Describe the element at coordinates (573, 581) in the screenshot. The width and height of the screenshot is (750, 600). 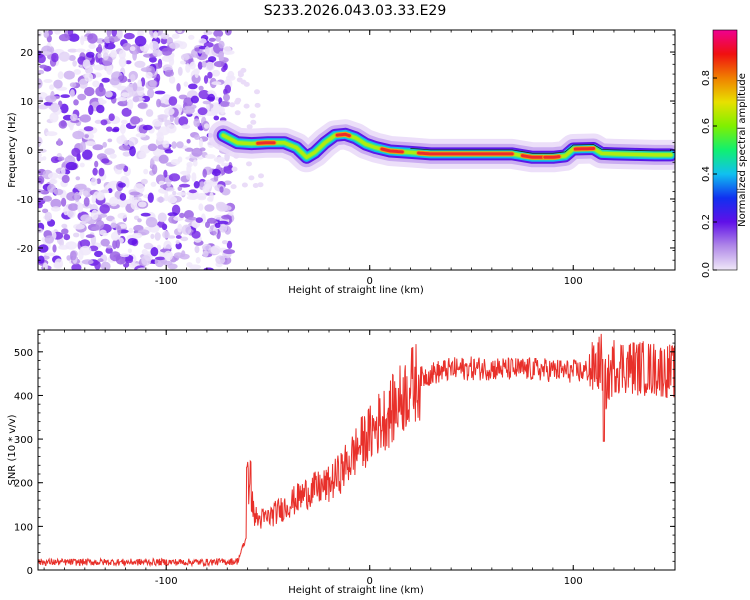
I see `snr-xtick-label: 100` at that location.